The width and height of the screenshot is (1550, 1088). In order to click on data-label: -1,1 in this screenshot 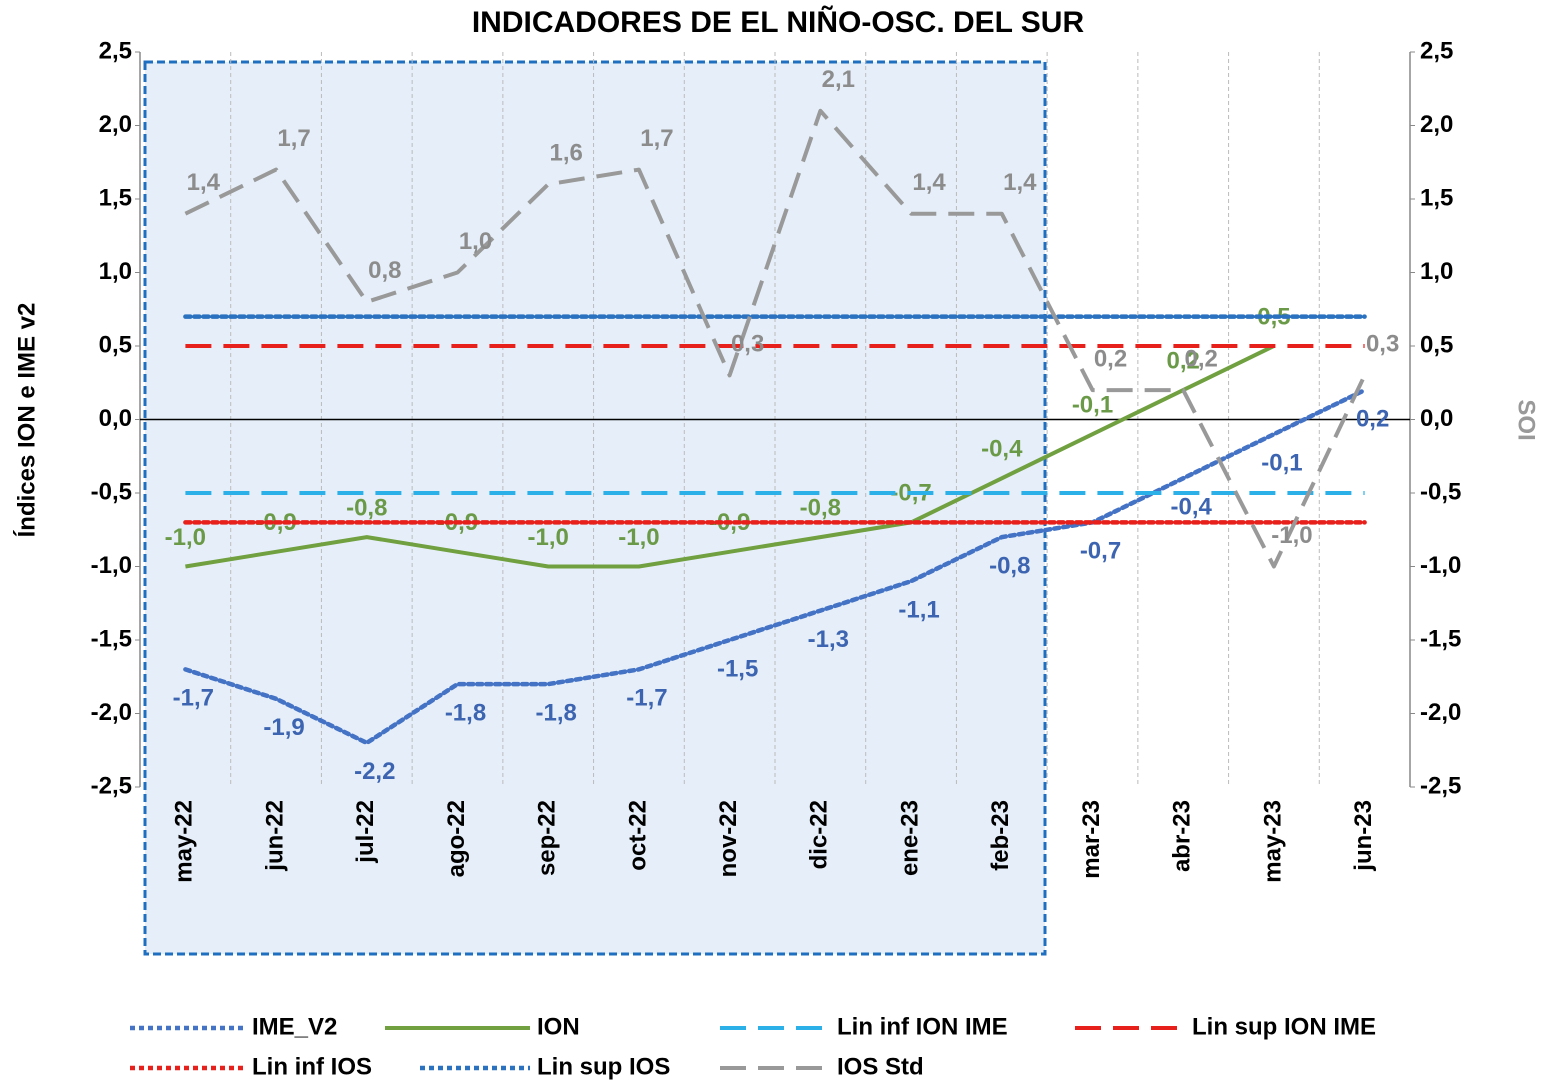, I will do `click(918, 610)`.